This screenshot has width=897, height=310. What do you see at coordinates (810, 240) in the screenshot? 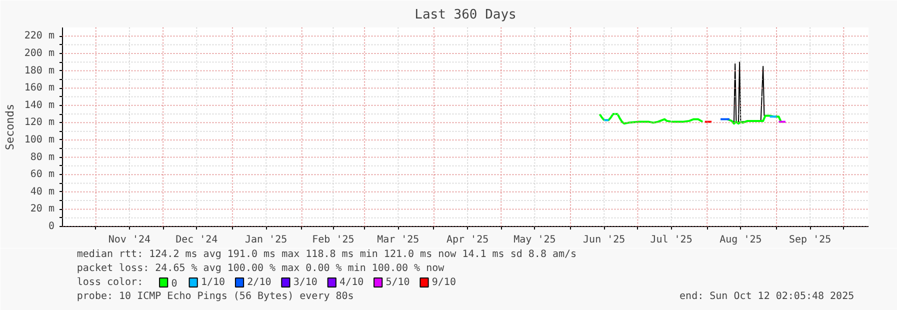
I see `x-tick-label: Sep '25` at bounding box center [810, 240].